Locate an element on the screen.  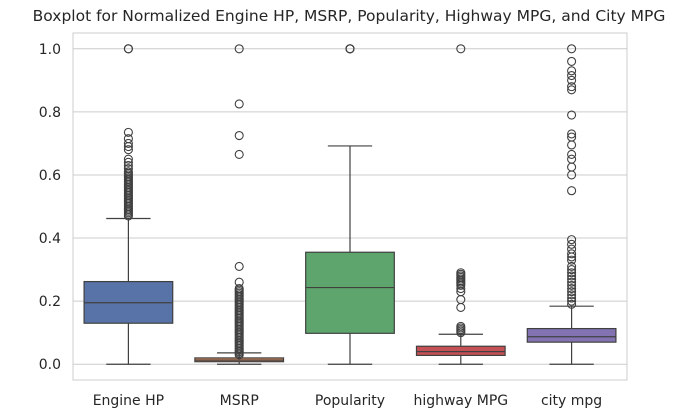
y-axis: 0.0 0.2 0.4 0.6 0.8 1.0 is located at coordinates (50, 207).